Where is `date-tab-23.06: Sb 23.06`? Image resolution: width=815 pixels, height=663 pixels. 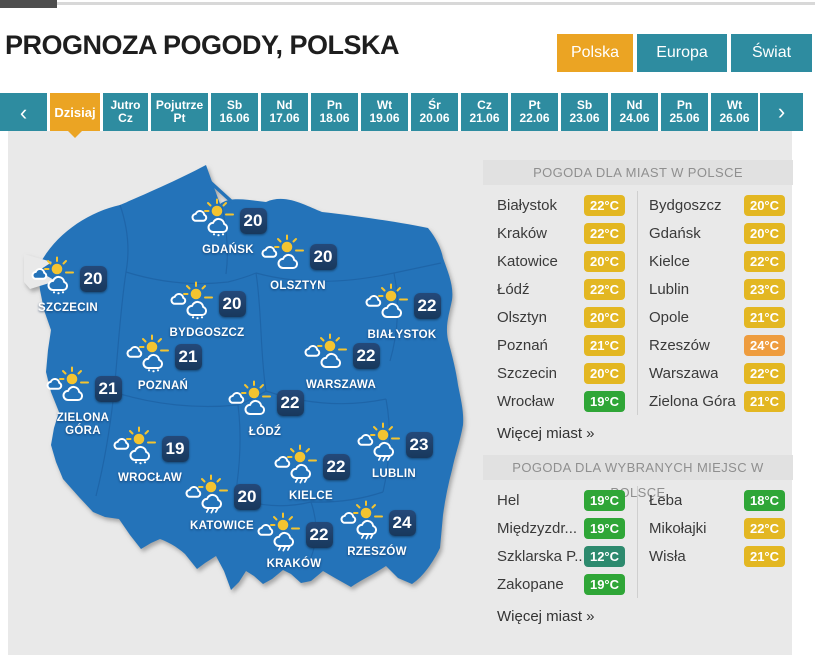
date-tab-23.06: Sb 23.06 is located at coordinates (584, 112).